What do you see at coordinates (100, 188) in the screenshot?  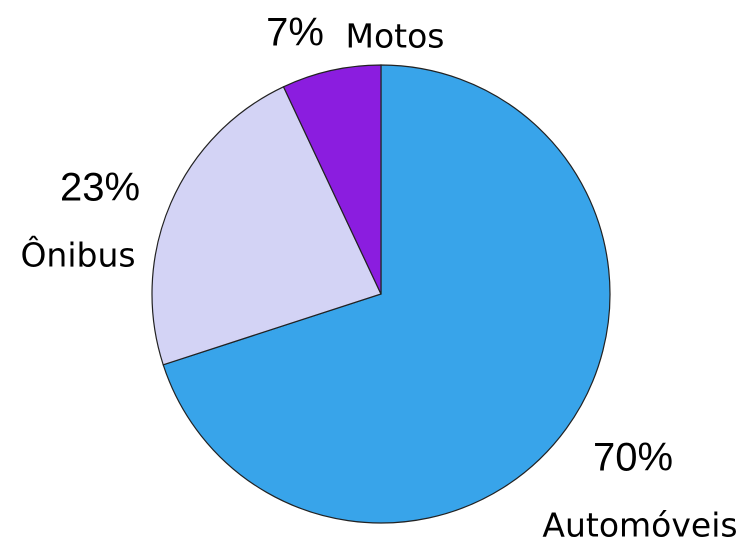 I see `value-label: 23%` at bounding box center [100, 188].